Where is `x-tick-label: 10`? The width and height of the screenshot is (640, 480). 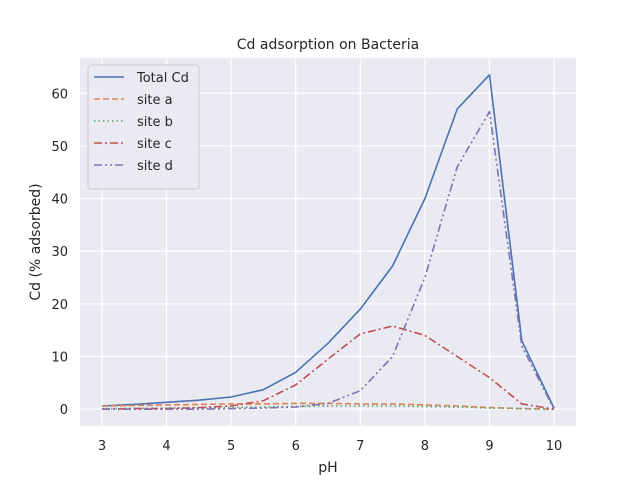 x-tick-label: 10 is located at coordinates (554, 446).